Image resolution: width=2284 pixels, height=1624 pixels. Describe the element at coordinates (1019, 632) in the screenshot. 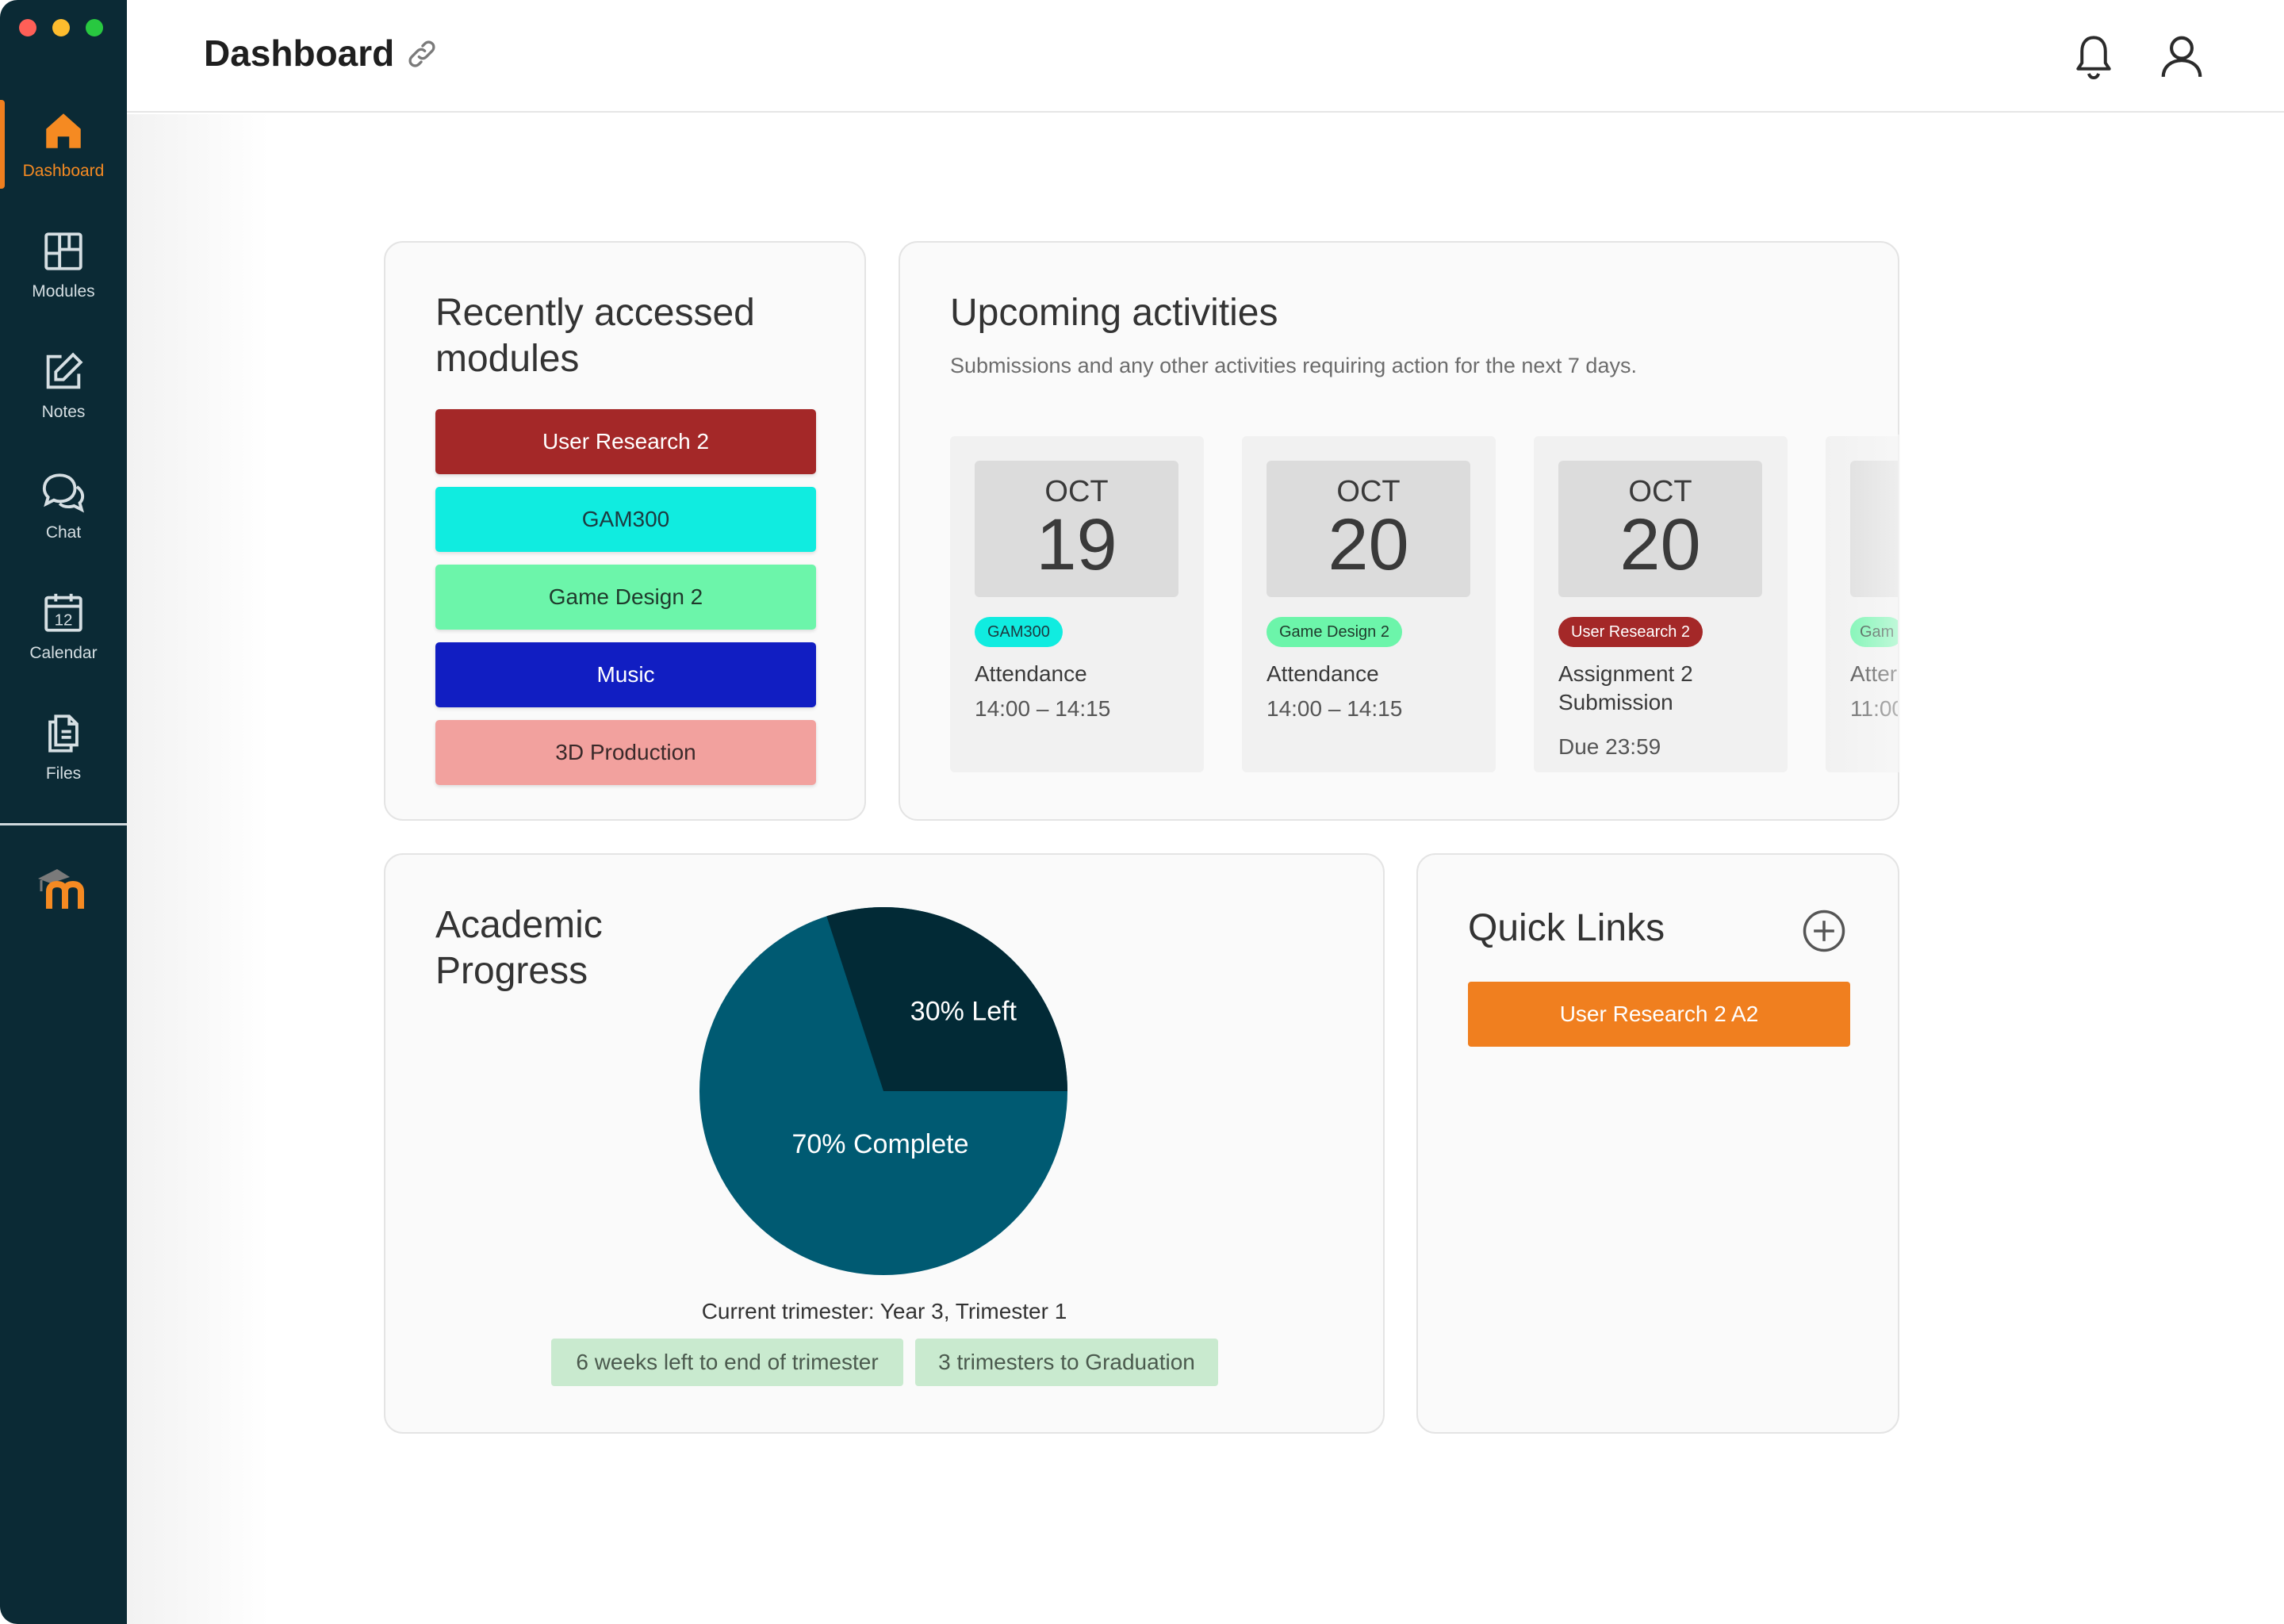

I see `activity-module-tag: GAM300` at that location.